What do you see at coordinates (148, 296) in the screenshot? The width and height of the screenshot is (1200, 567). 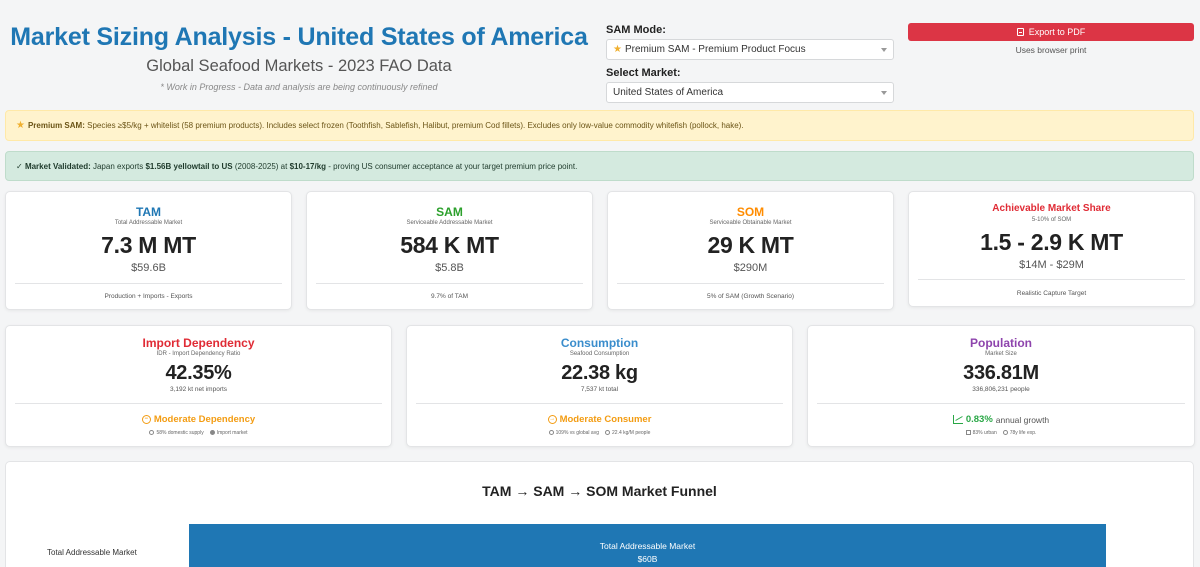 I see `tam-footer: Production + Imports - Exports` at bounding box center [148, 296].